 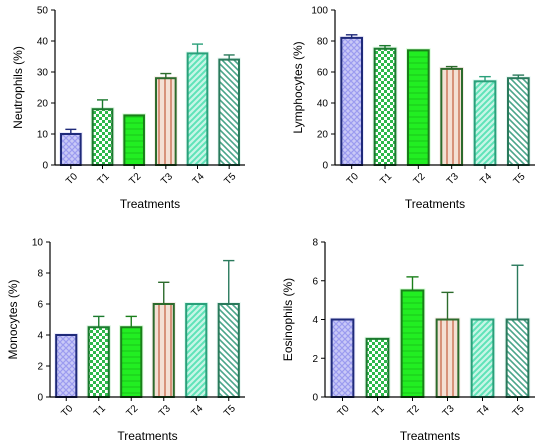 What do you see at coordinates (323, 135) in the screenshot?
I see `lymphocytes-y-tick-label: 20` at bounding box center [323, 135].